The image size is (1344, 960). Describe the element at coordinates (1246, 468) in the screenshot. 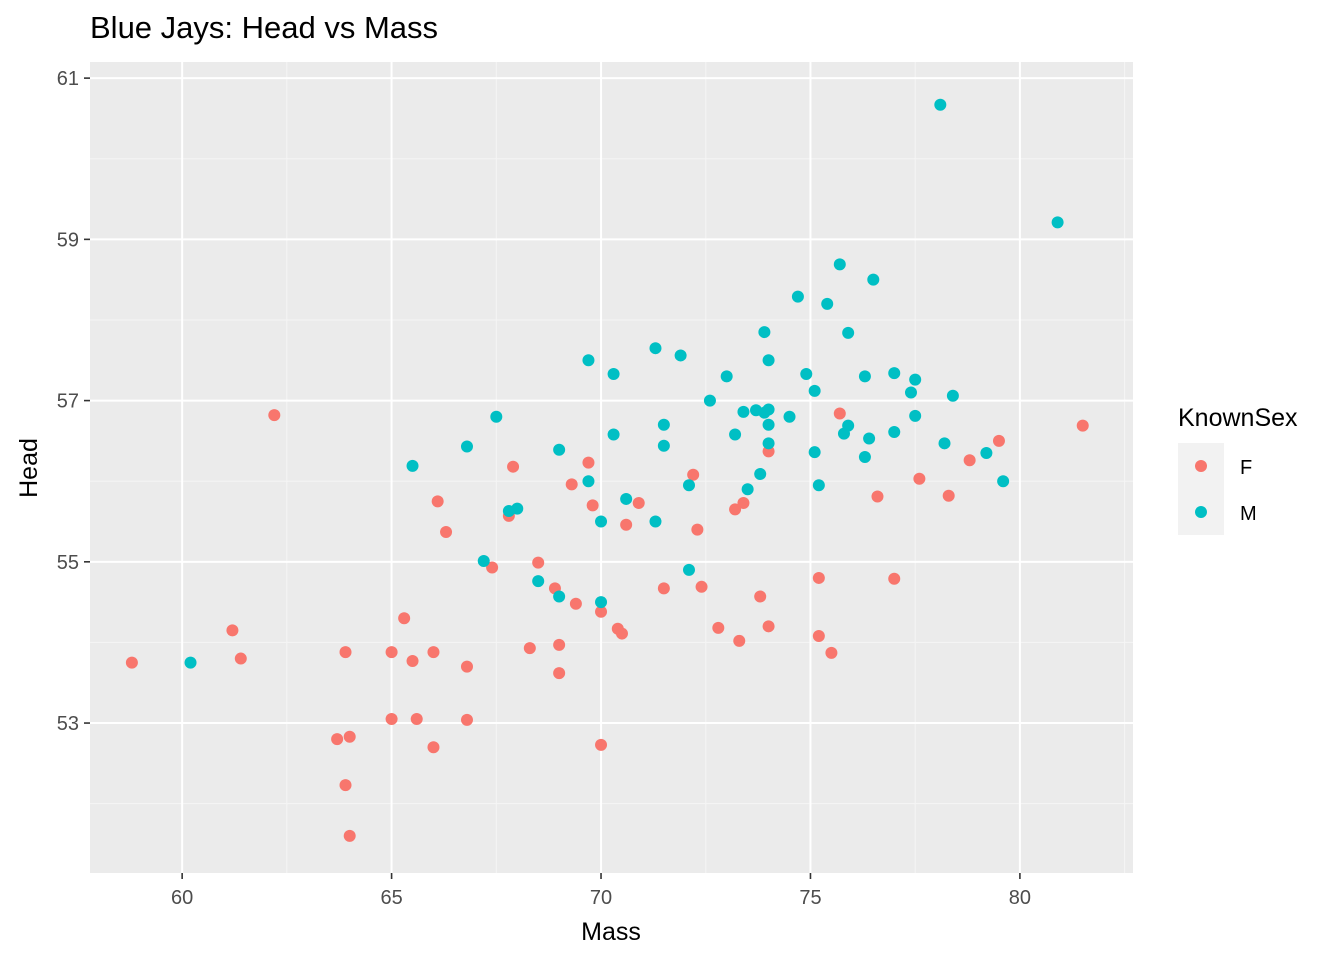

I see `legend-label-f: F` at that location.